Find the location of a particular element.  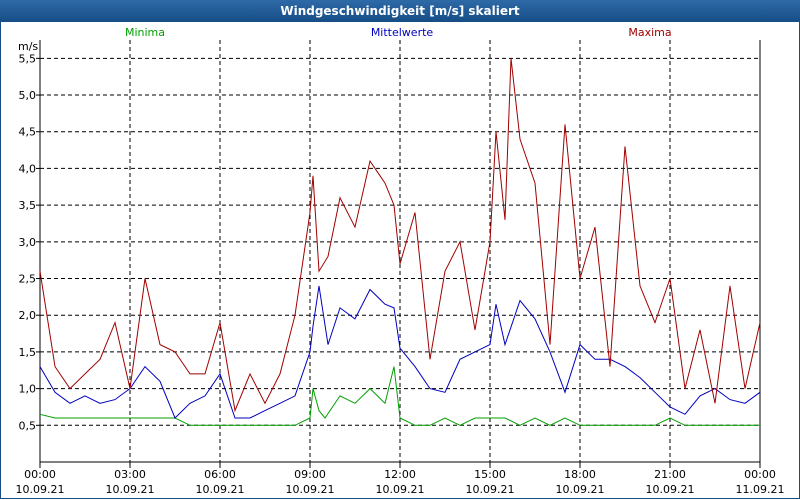

y-tick-label: 4,0 is located at coordinates (28, 168).